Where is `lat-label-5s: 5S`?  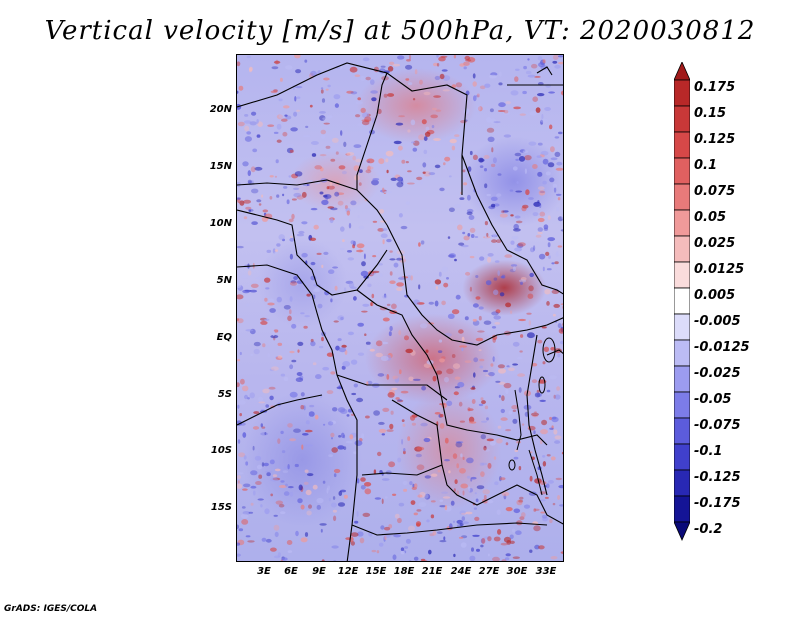 lat-label-5s: 5S is located at coordinates (224, 394).